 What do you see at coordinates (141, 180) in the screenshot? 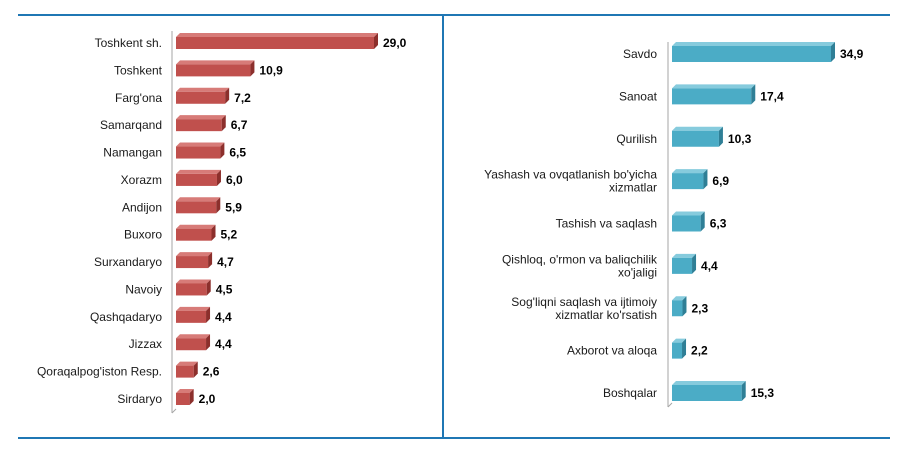
I see `category-label: Xorazm` at bounding box center [141, 180].